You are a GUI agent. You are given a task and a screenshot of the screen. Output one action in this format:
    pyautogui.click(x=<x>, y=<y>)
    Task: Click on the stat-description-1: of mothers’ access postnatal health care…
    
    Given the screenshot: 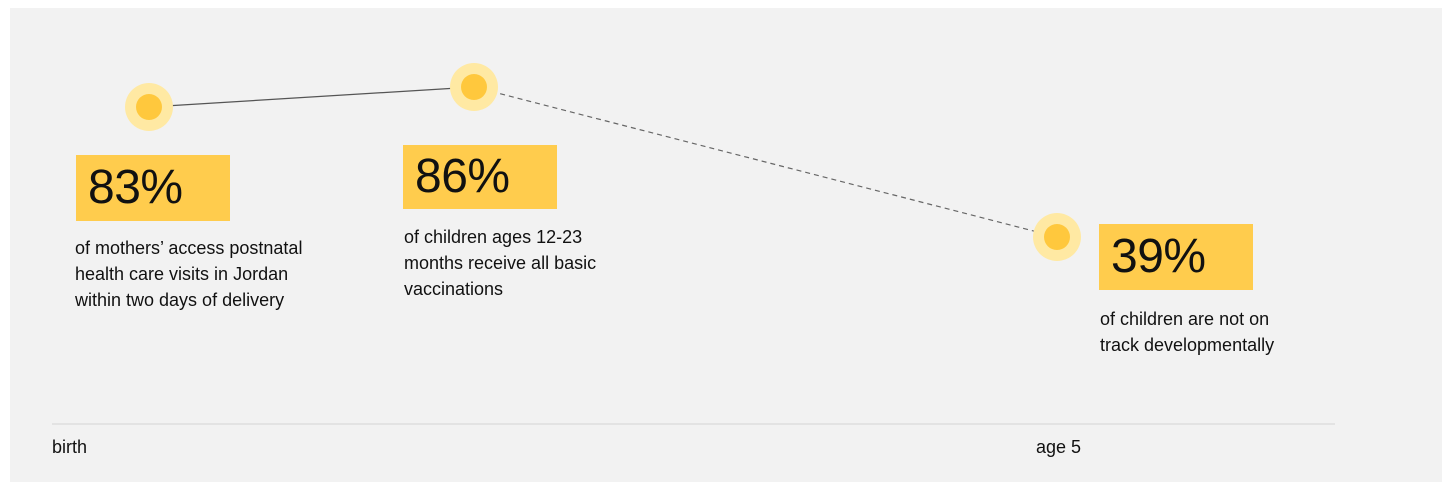 What is the action you would take?
    pyautogui.click(x=188, y=274)
    